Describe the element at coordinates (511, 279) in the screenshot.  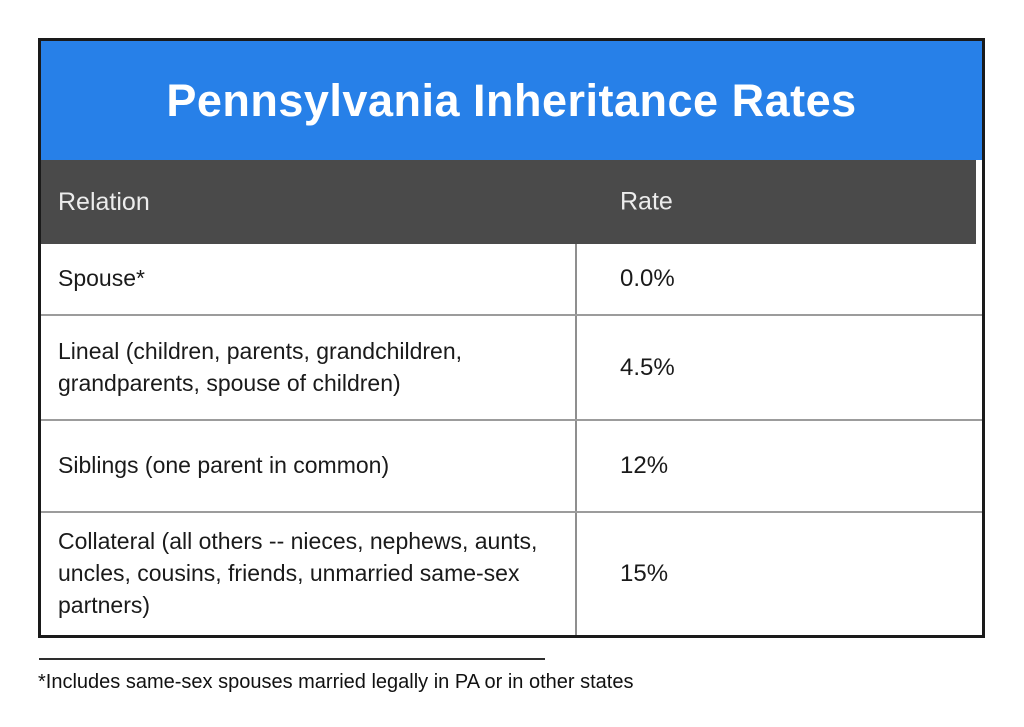
I see `table-row: Spouse* 0.0%` at that location.